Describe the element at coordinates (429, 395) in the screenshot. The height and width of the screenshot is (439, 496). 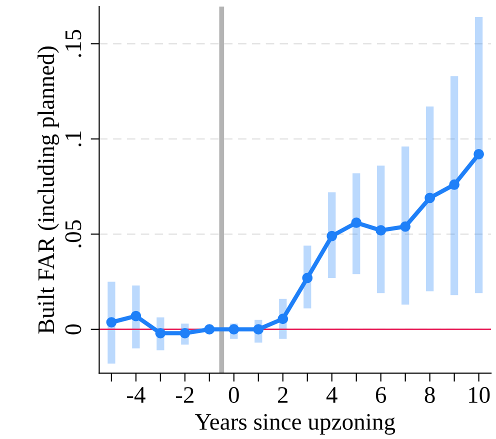
I see `x-tick-label: 8` at that location.